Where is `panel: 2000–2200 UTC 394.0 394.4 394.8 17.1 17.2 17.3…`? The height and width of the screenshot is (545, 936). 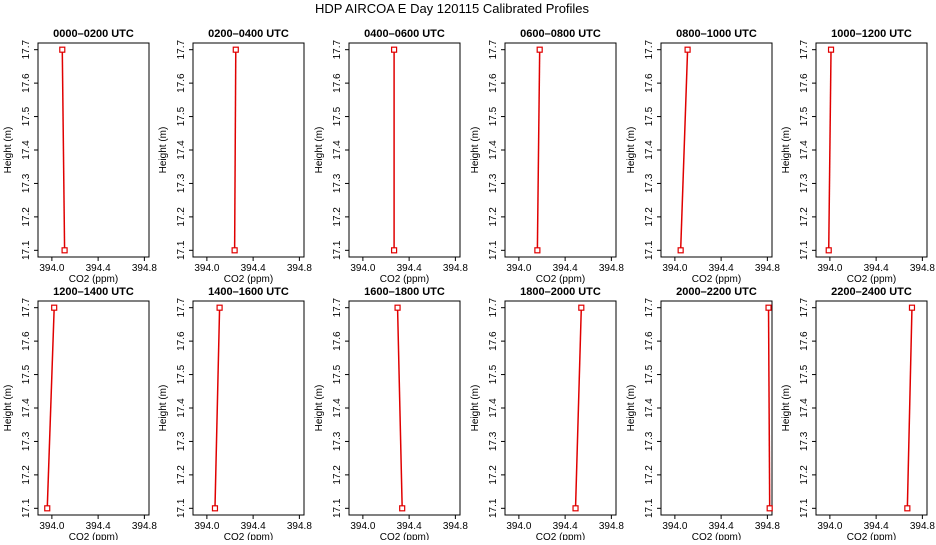
panel: 2000–2200 UTC 394.0 394.4 394.8 17.1 17.2 17.3… is located at coordinates (703, 414).